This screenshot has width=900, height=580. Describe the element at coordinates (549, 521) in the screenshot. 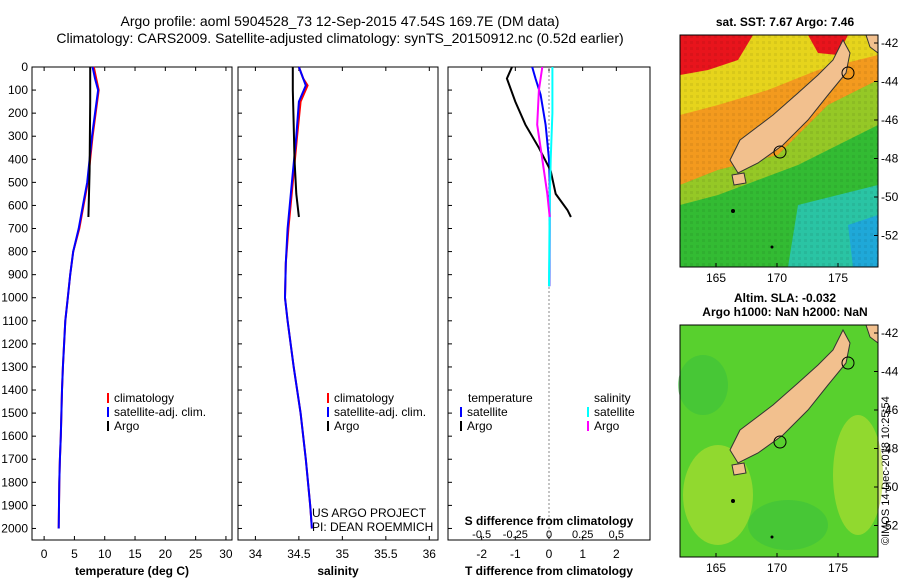

I see `x-axis-label-top: S difference from climatology` at that location.